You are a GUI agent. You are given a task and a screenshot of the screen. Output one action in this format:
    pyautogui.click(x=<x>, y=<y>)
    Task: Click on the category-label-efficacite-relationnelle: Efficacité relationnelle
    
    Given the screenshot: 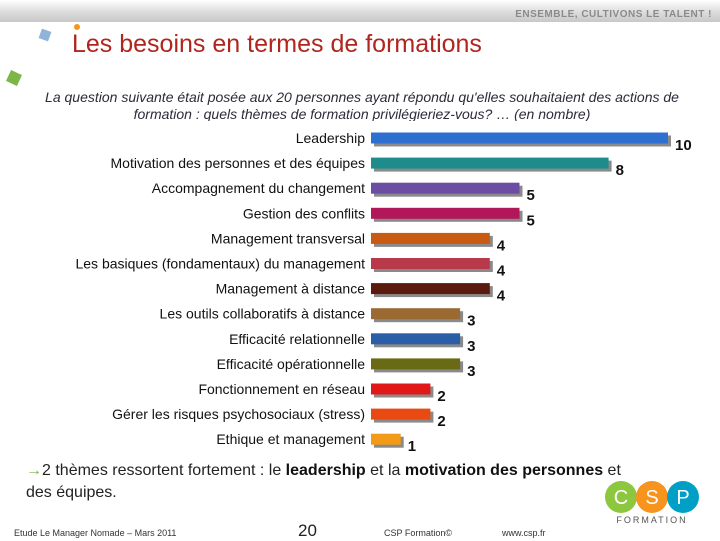 What is the action you would take?
    pyautogui.click(x=297, y=339)
    